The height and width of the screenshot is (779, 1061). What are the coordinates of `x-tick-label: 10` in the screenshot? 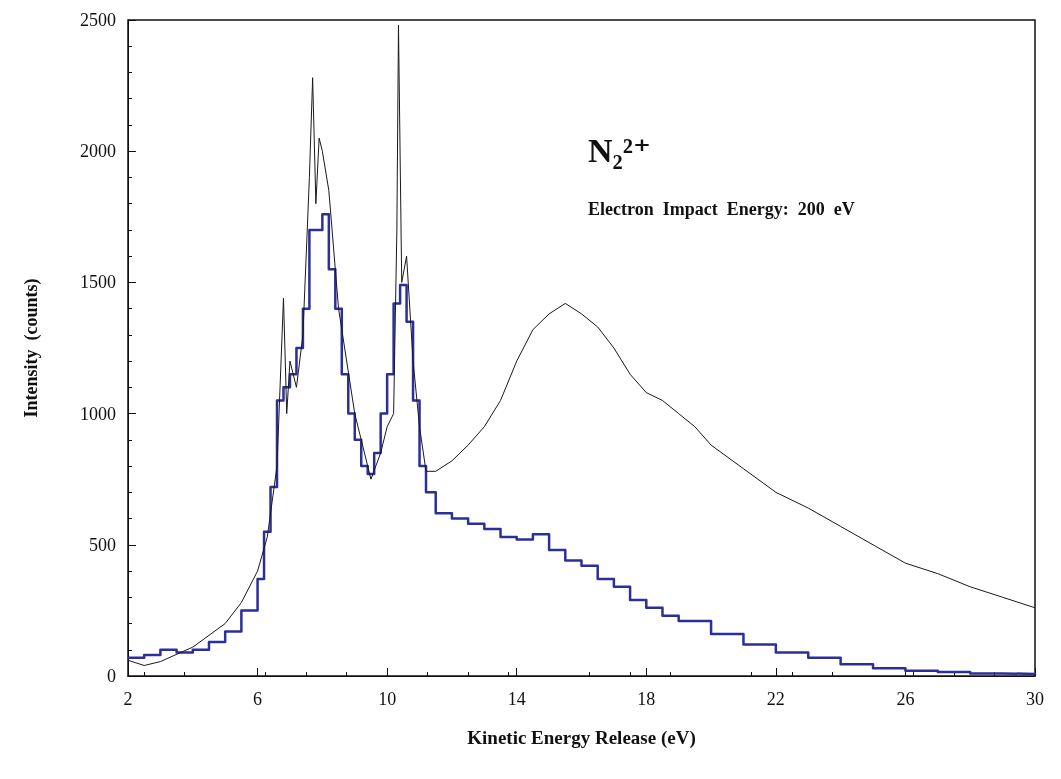 It's located at (387, 699).